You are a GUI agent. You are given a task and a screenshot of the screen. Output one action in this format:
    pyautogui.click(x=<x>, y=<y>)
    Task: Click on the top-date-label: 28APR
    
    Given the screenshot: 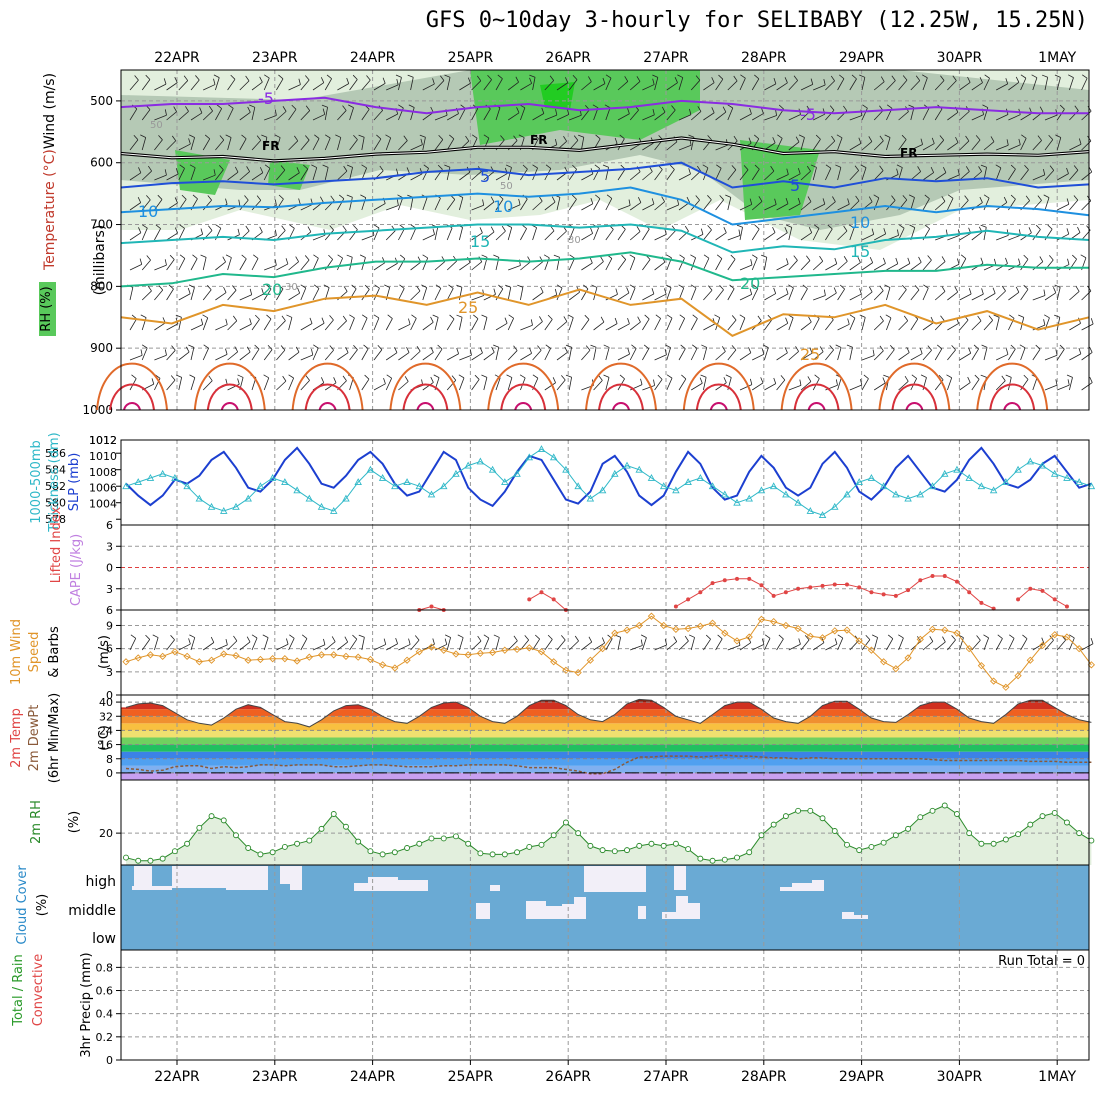 What is the action you would take?
    pyautogui.click(x=764, y=58)
    